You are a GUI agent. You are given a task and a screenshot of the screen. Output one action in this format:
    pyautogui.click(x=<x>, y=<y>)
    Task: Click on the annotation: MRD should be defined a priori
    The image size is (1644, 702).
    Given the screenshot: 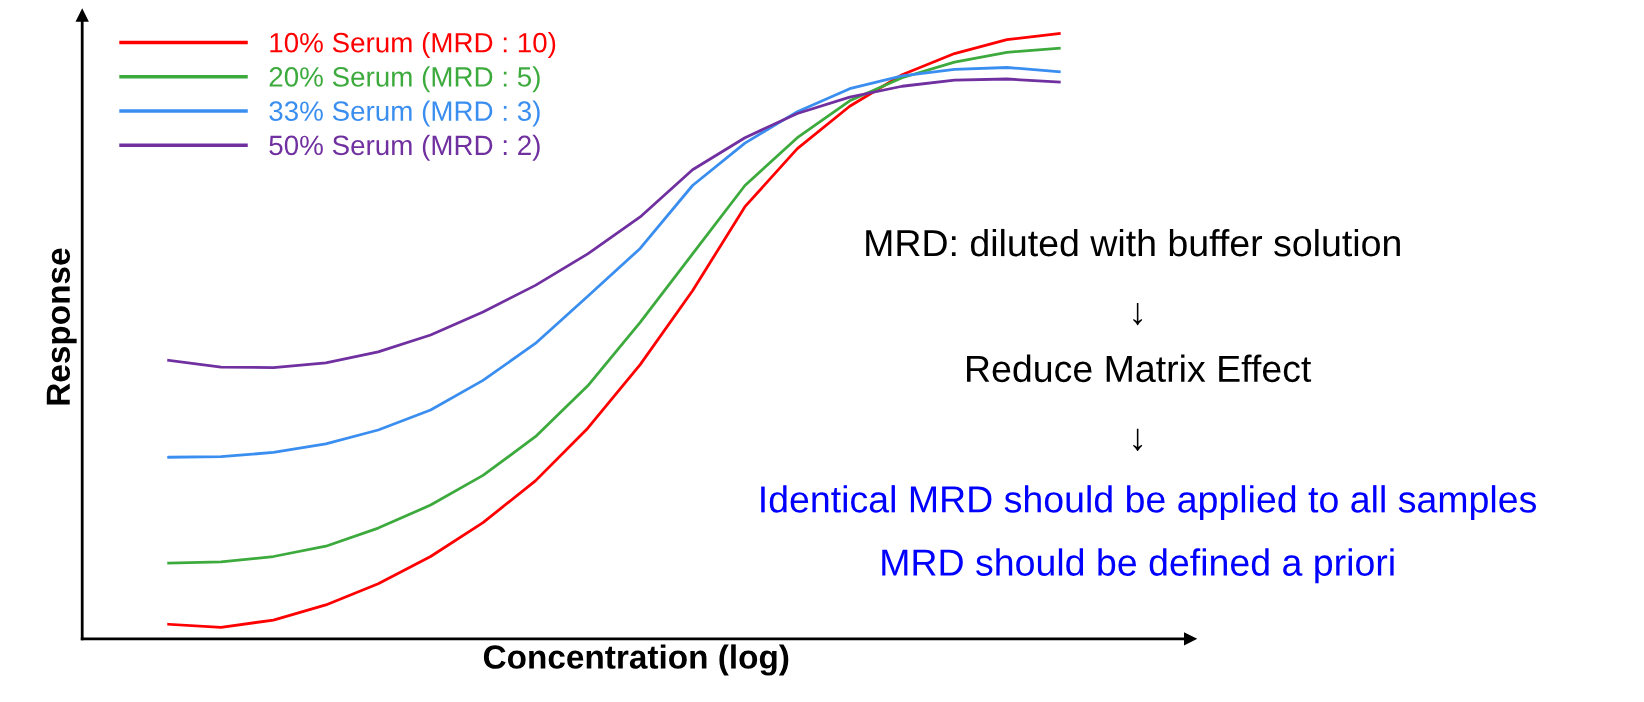 What is the action you would take?
    pyautogui.click(x=1138, y=566)
    